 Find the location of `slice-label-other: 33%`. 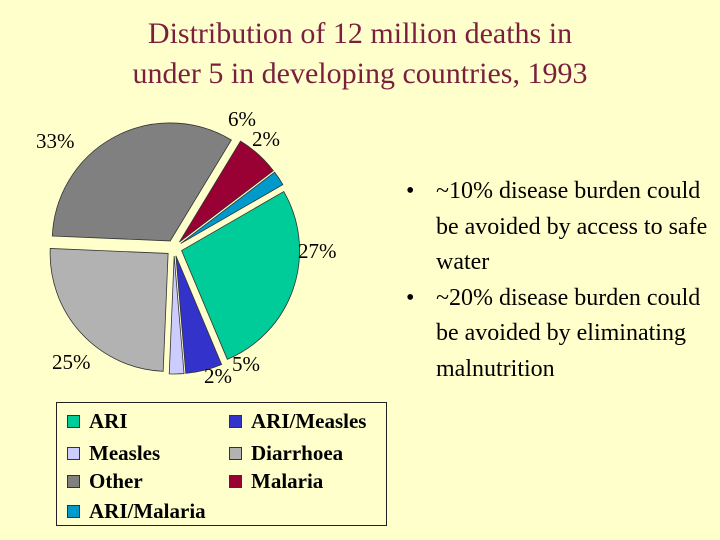

slice-label-other: 33% is located at coordinates (55, 141).